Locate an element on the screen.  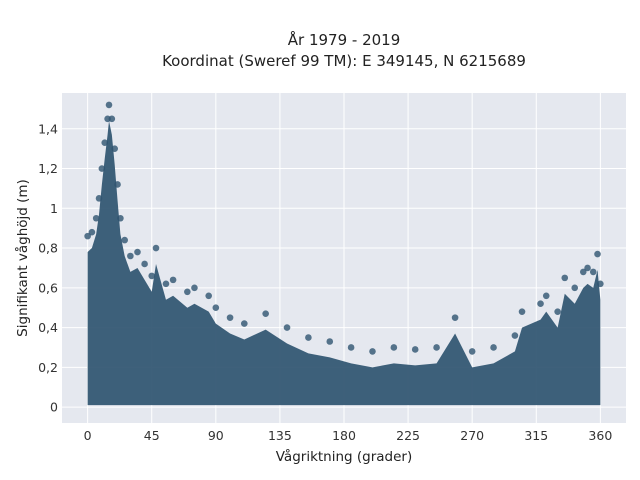
y-tick-label: 1,4 is located at coordinates (48, 128).